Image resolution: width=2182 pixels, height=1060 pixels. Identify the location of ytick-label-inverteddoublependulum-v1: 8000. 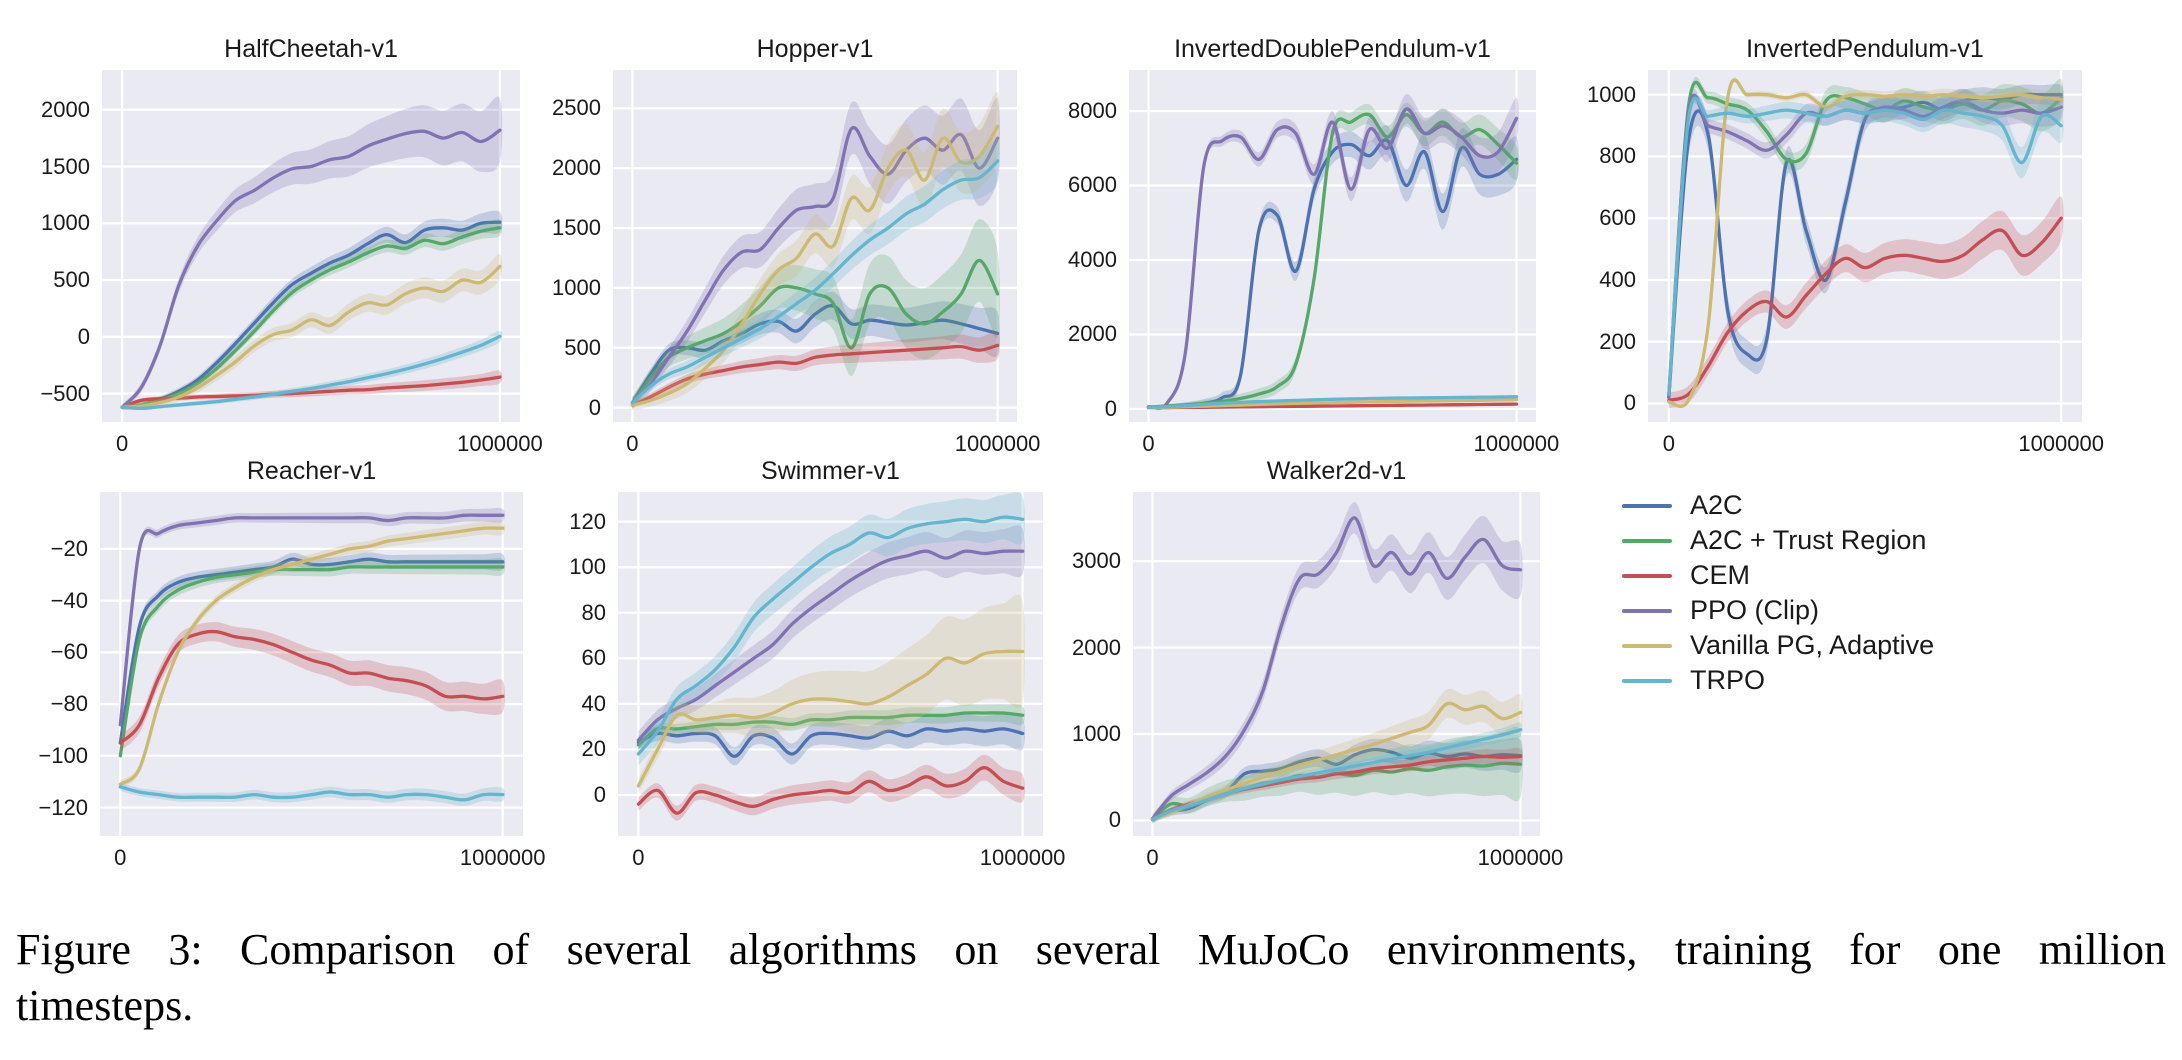
(1092, 110).